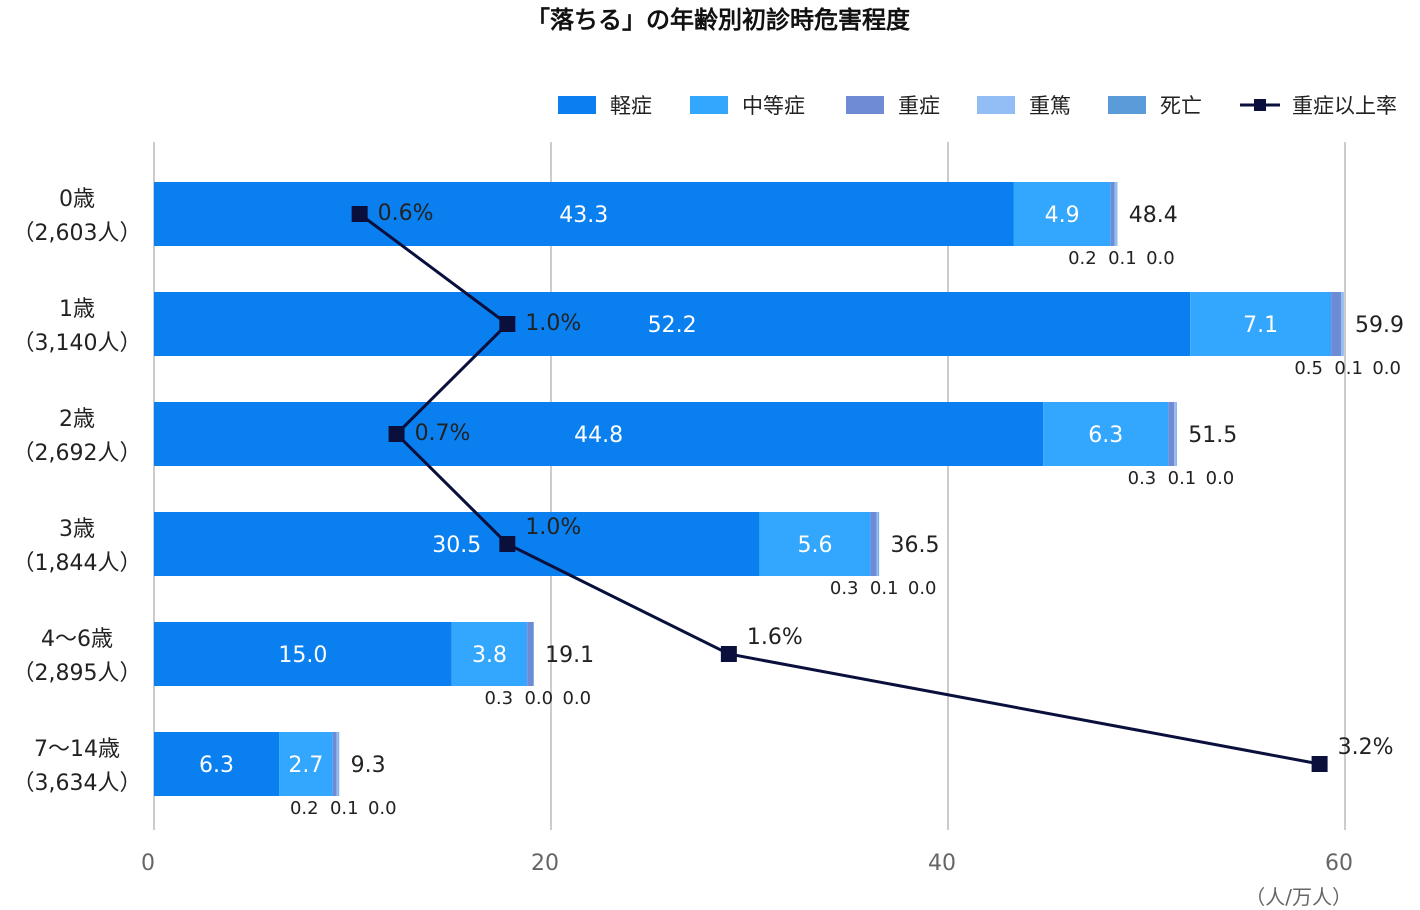 The image size is (1420, 910). What do you see at coordinates (1181, 106) in the screenshot?
I see `legend-label-4: 死亡` at bounding box center [1181, 106].